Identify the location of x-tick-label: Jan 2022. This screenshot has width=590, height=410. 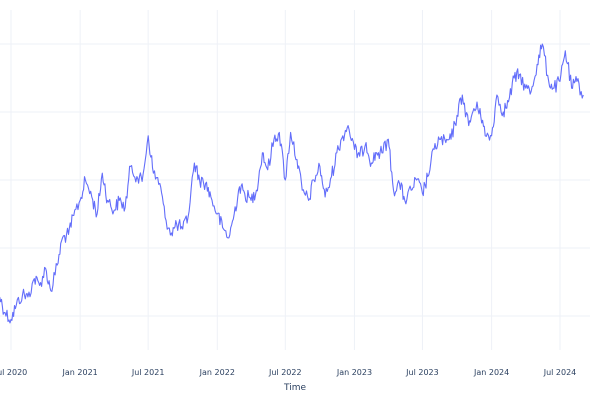
(217, 372).